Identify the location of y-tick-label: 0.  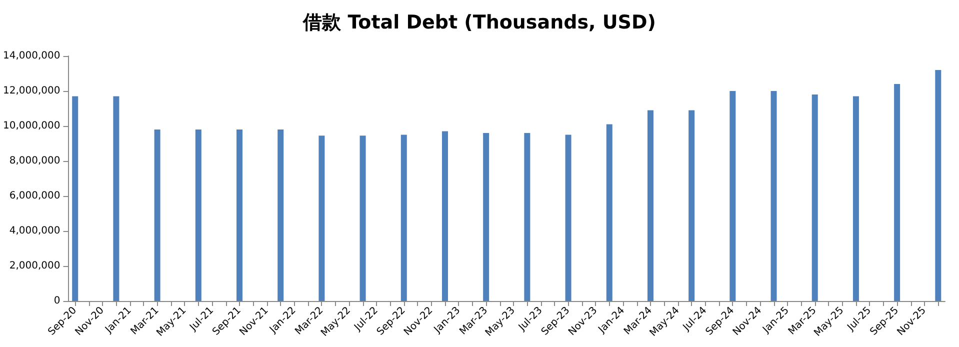
(57, 301).